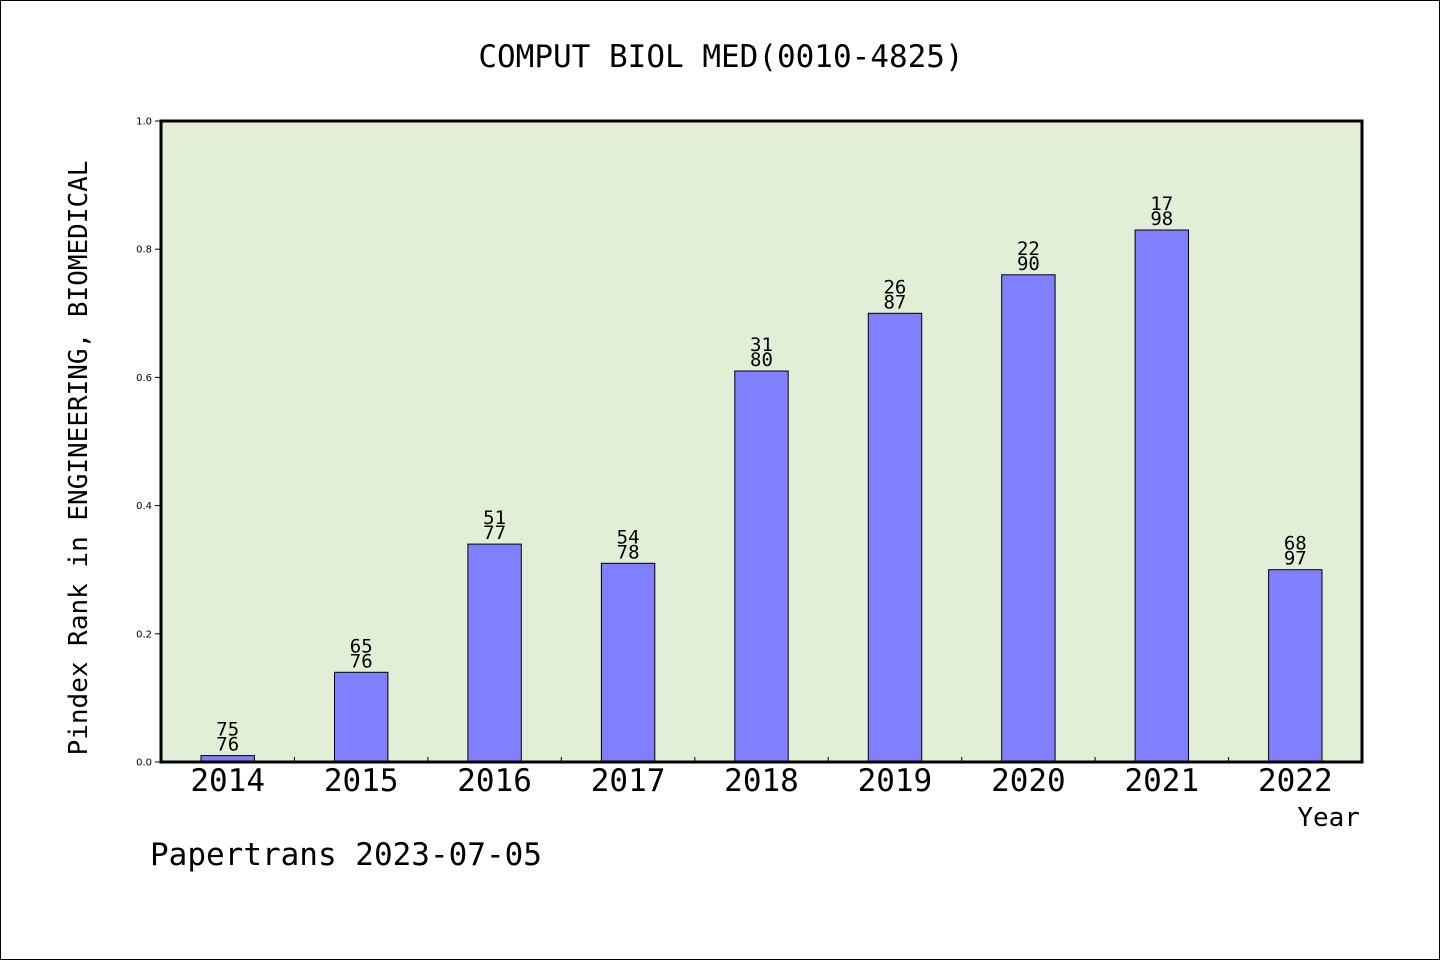 This screenshot has width=1440, height=961. What do you see at coordinates (494, 533) in the screenshot?
I see `bar-total-label: 77` at bounding box center [494, 533].